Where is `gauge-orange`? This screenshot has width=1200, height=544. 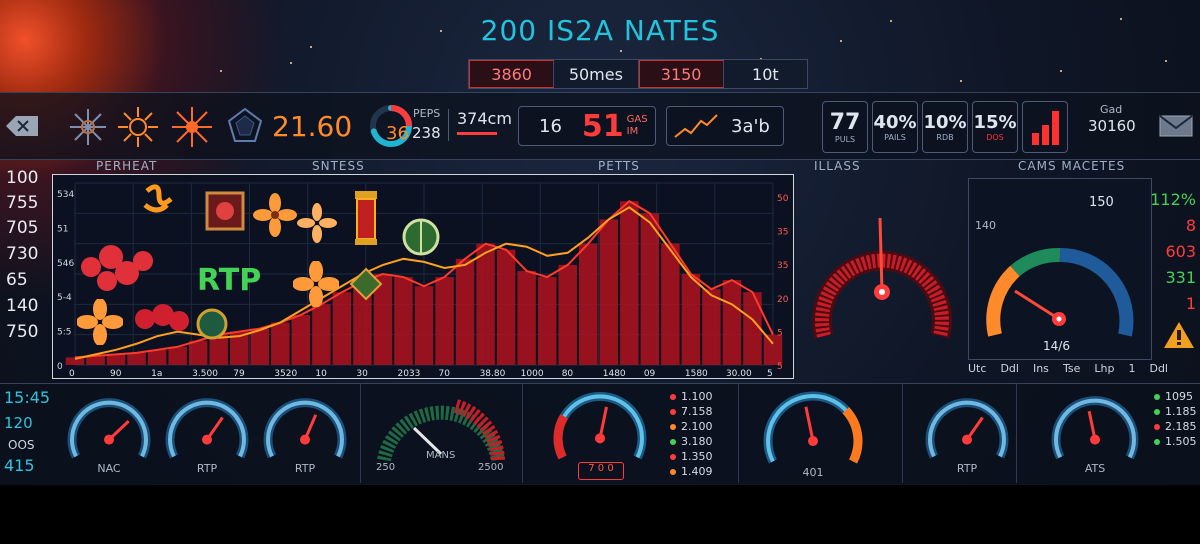
gauge-orange is located at coordinates (813, 427).